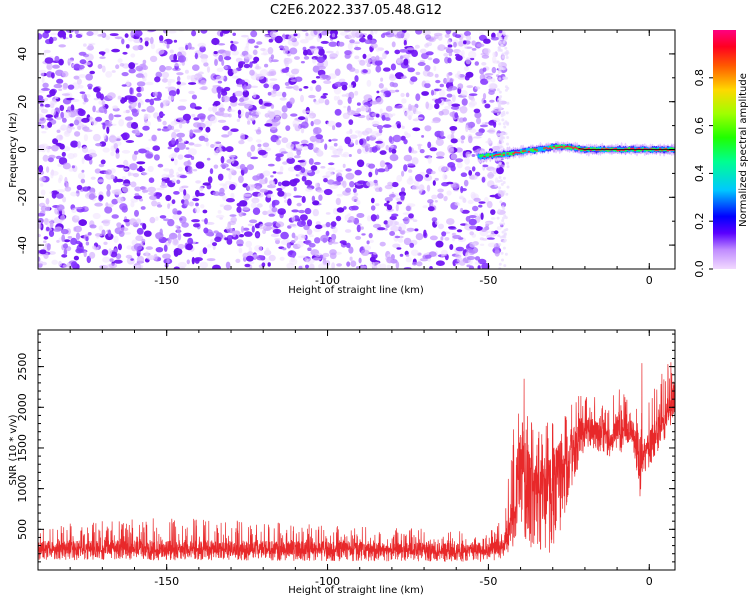 The width and height of the screenshot is (750, 600). Describe the element at coordinates (488, 581) in the screenshot. I see `snr-x-tick-label: -50` at that location.